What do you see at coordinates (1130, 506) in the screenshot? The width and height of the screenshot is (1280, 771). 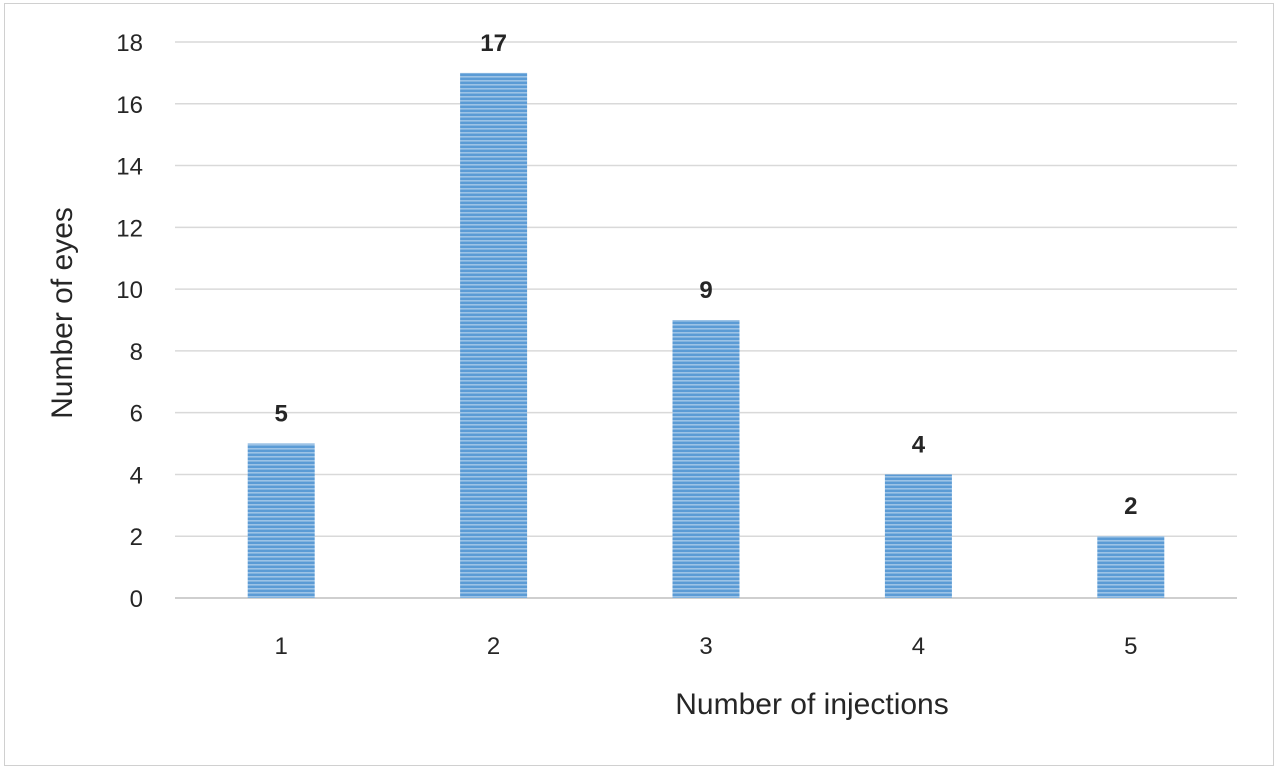 I see `data-label: 2` at bounding box center [1130, 506].